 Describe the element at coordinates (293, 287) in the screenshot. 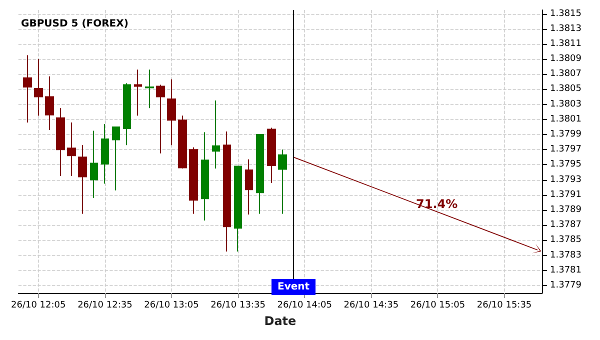

I see `ref-line-label: Event` at that location.